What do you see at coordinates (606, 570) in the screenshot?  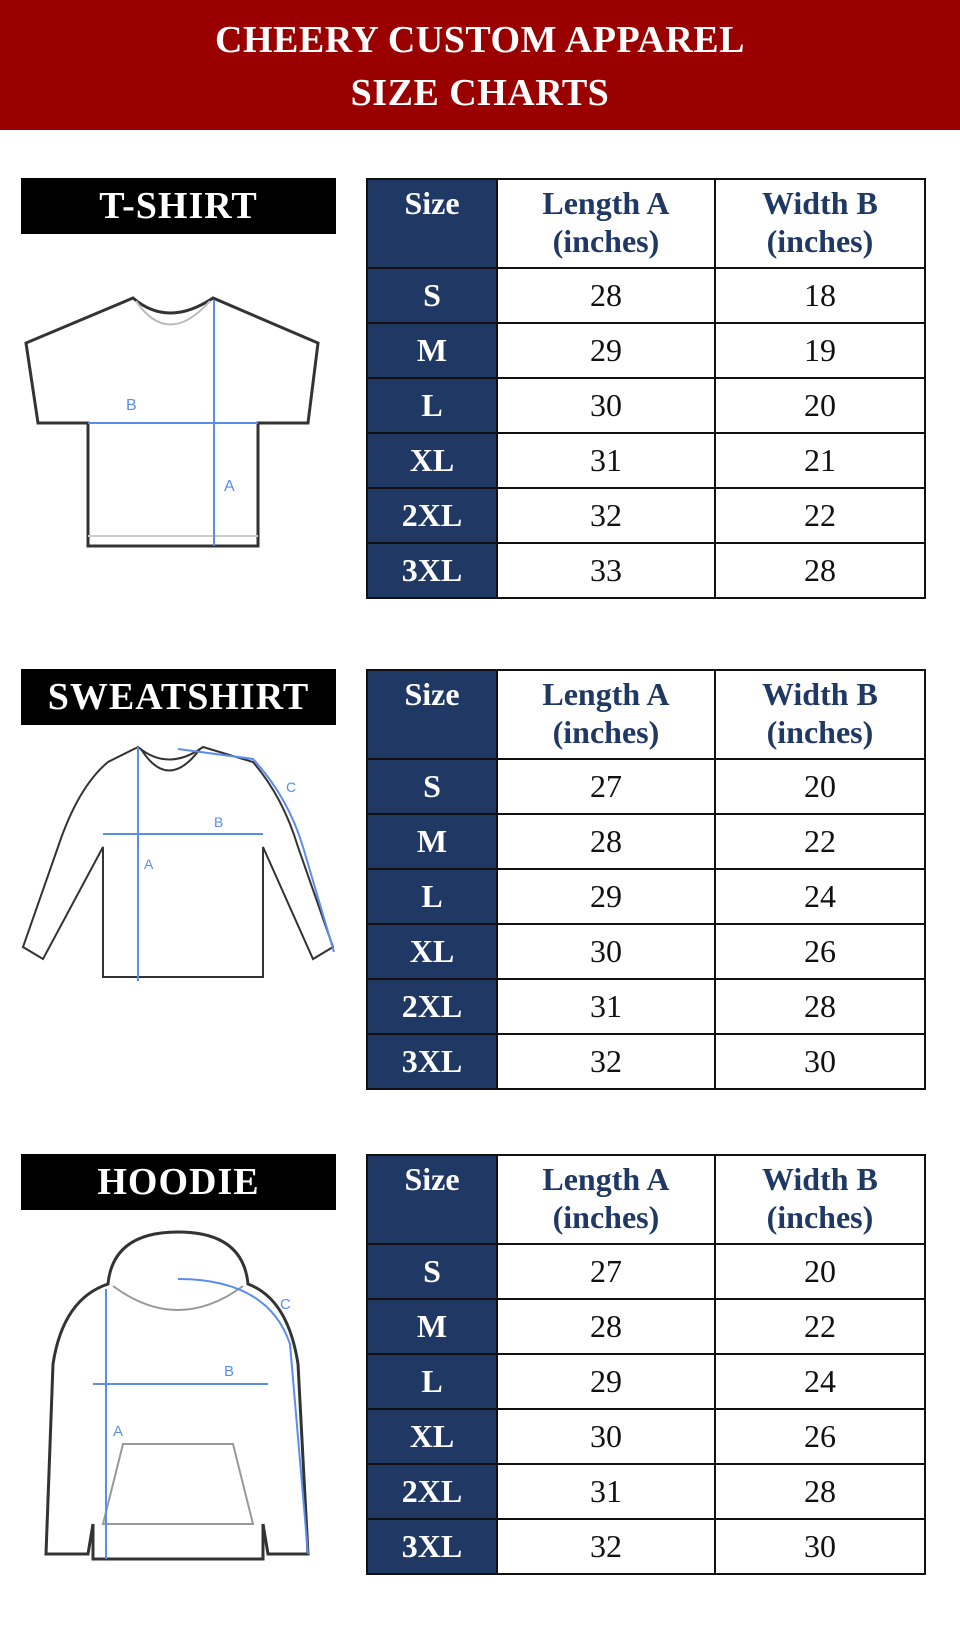 I see `length-cell: 33` at bounding box center [606, 570].